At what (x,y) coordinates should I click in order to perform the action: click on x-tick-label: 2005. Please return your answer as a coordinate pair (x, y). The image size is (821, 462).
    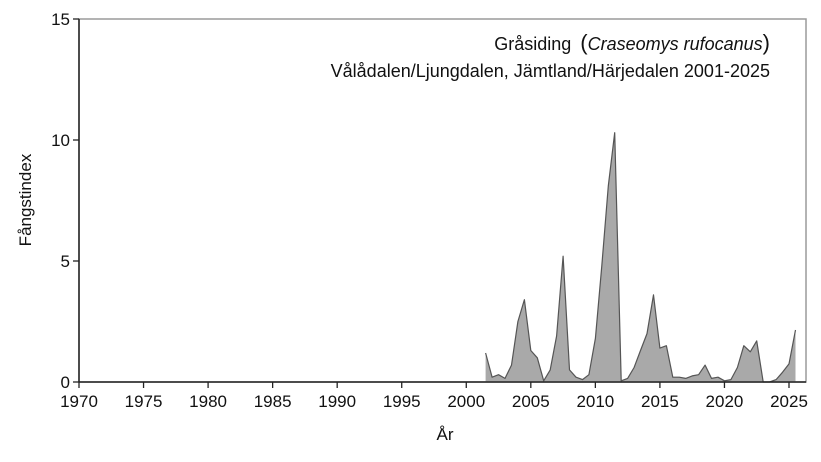
    Looking at the image, I should click on (531, 401).